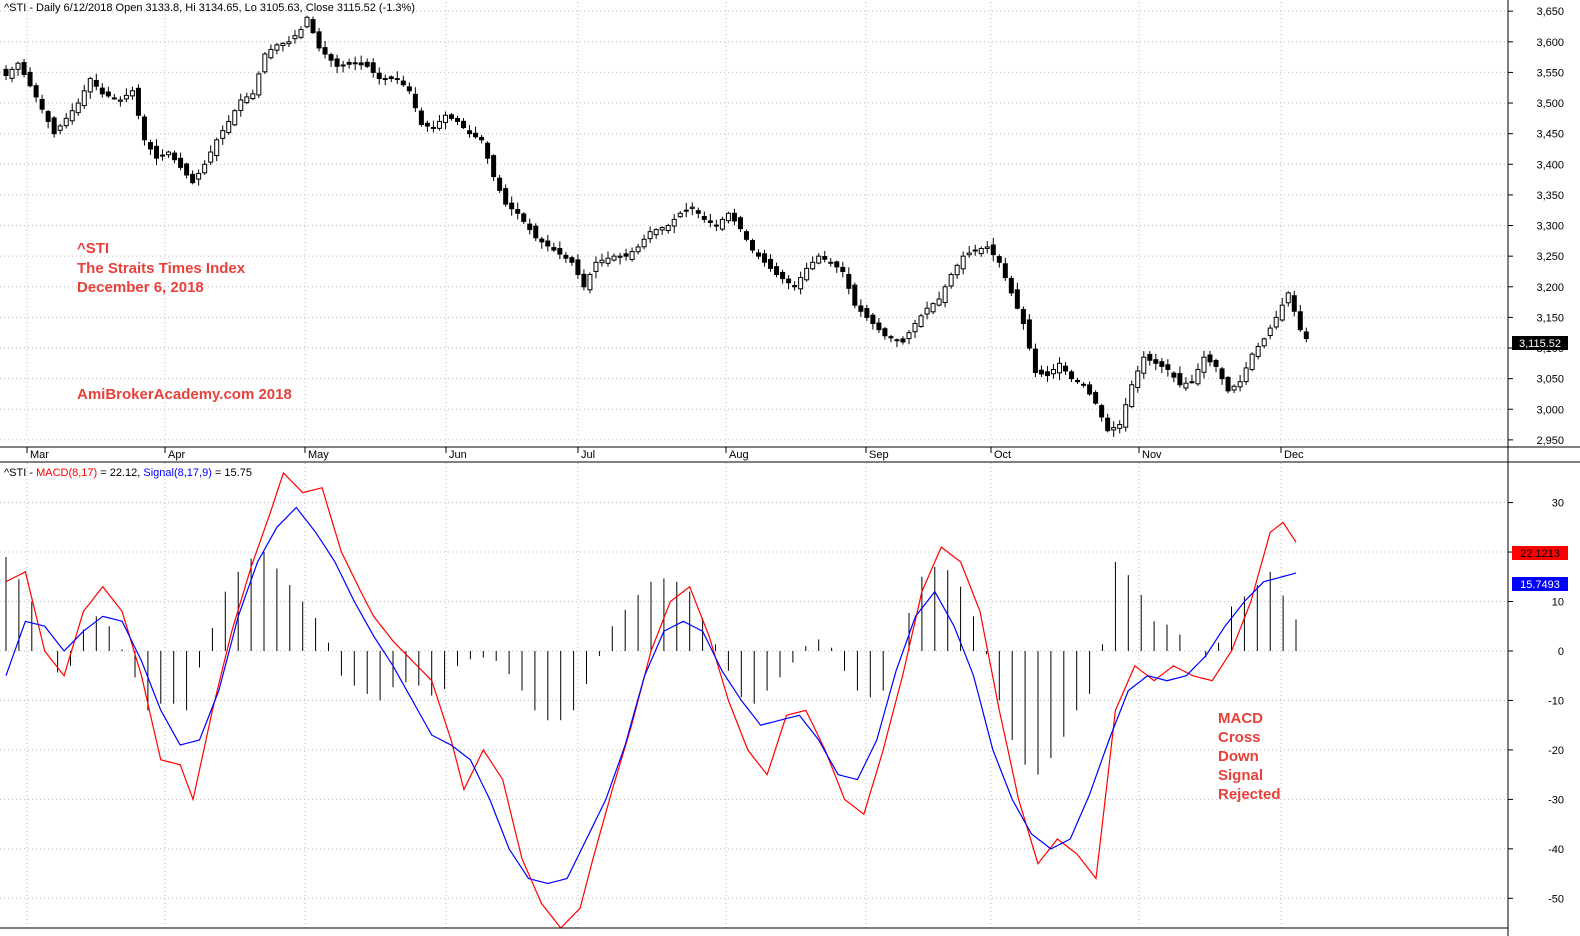 Image resolution: width=1580 pixels, height=936 pixels. Describe the element at coordinates (1002, 455) in the screenshot. I see `month-tick-label: Oct` at that location.